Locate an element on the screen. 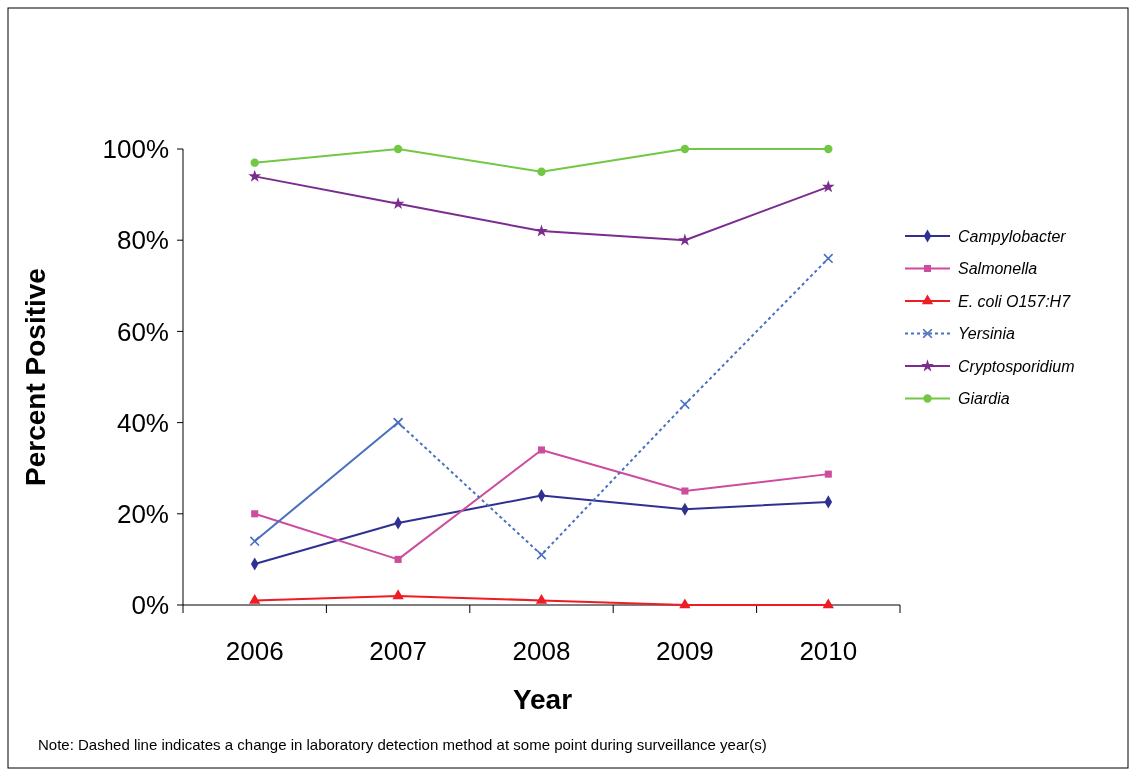  legend-label: Campylobacter is located at coordinates (1012, 236).